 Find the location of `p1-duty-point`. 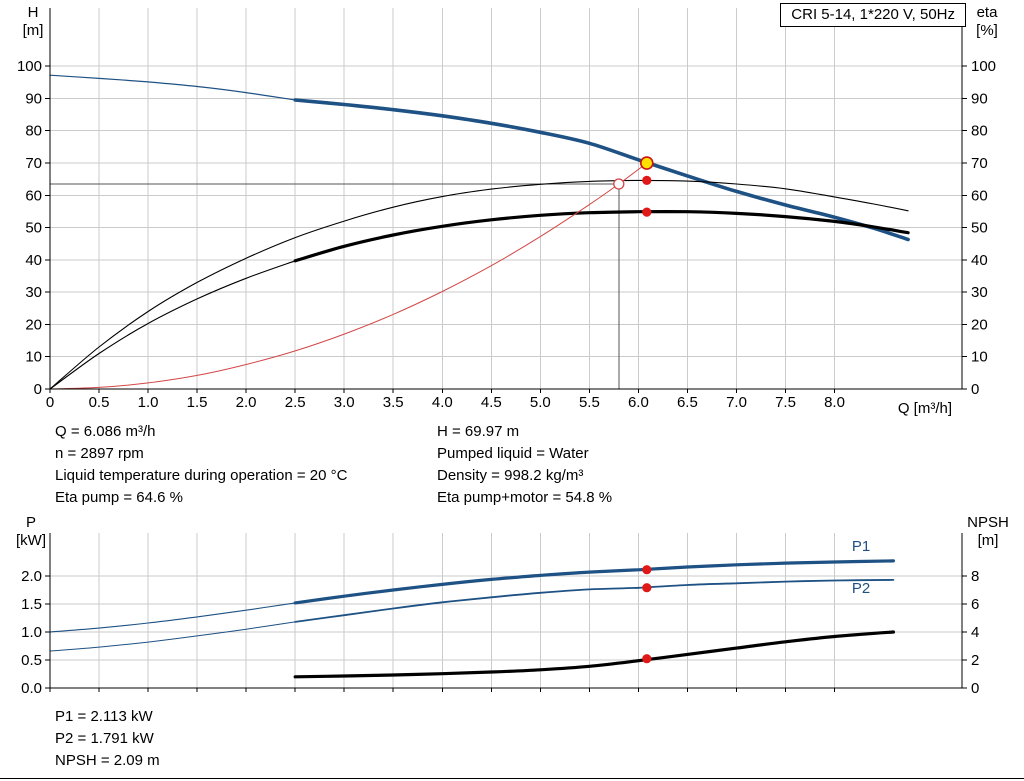

p1-duty-point is located at coordinates (647, 570).